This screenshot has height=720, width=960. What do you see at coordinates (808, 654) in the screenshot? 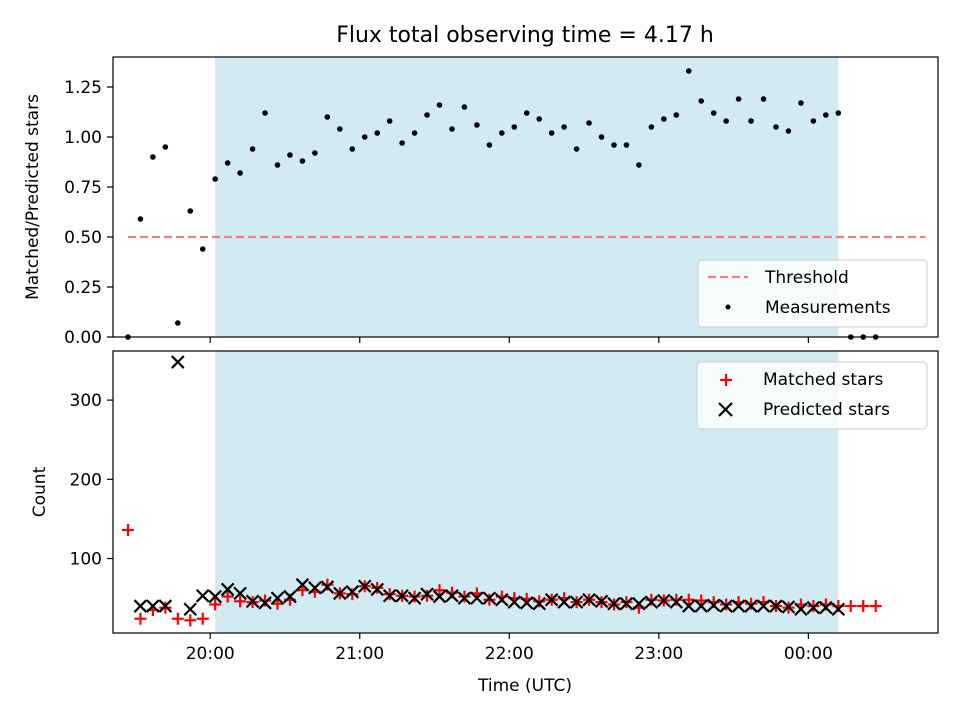
I see `x-tick-label: 00:00` at bounding box center [808, 654].